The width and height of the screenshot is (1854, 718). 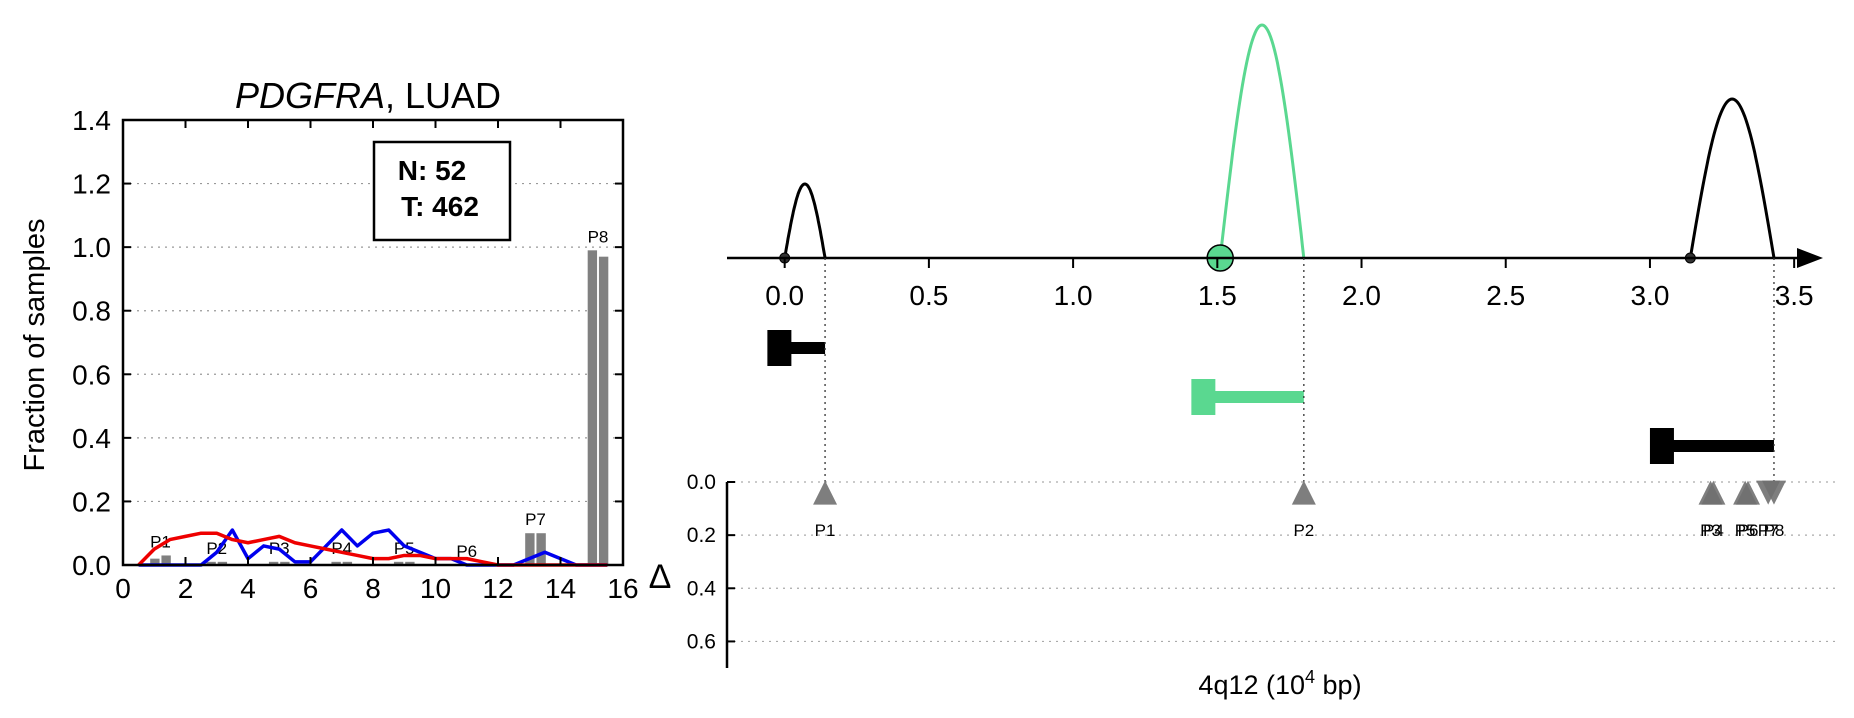 I want to click on peak-marker-label: P3, so click(x=1710, y=530).